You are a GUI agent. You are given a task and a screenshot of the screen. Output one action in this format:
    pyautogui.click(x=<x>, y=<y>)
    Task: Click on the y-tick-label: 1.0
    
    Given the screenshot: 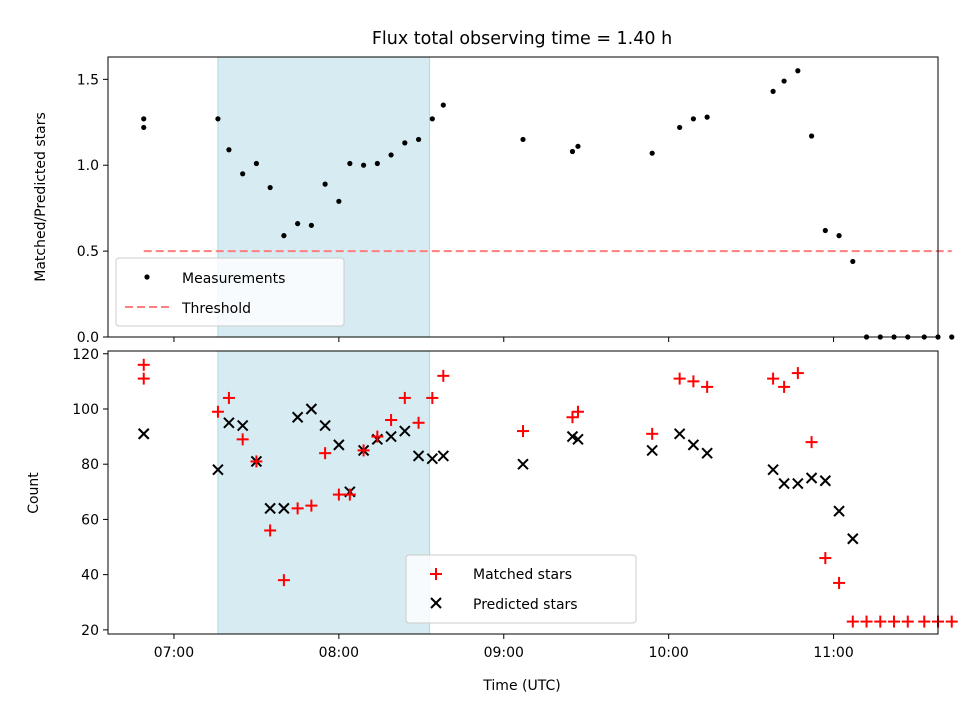 What is the action you would take?
    pyautogui.click(x=88, y=166)
    